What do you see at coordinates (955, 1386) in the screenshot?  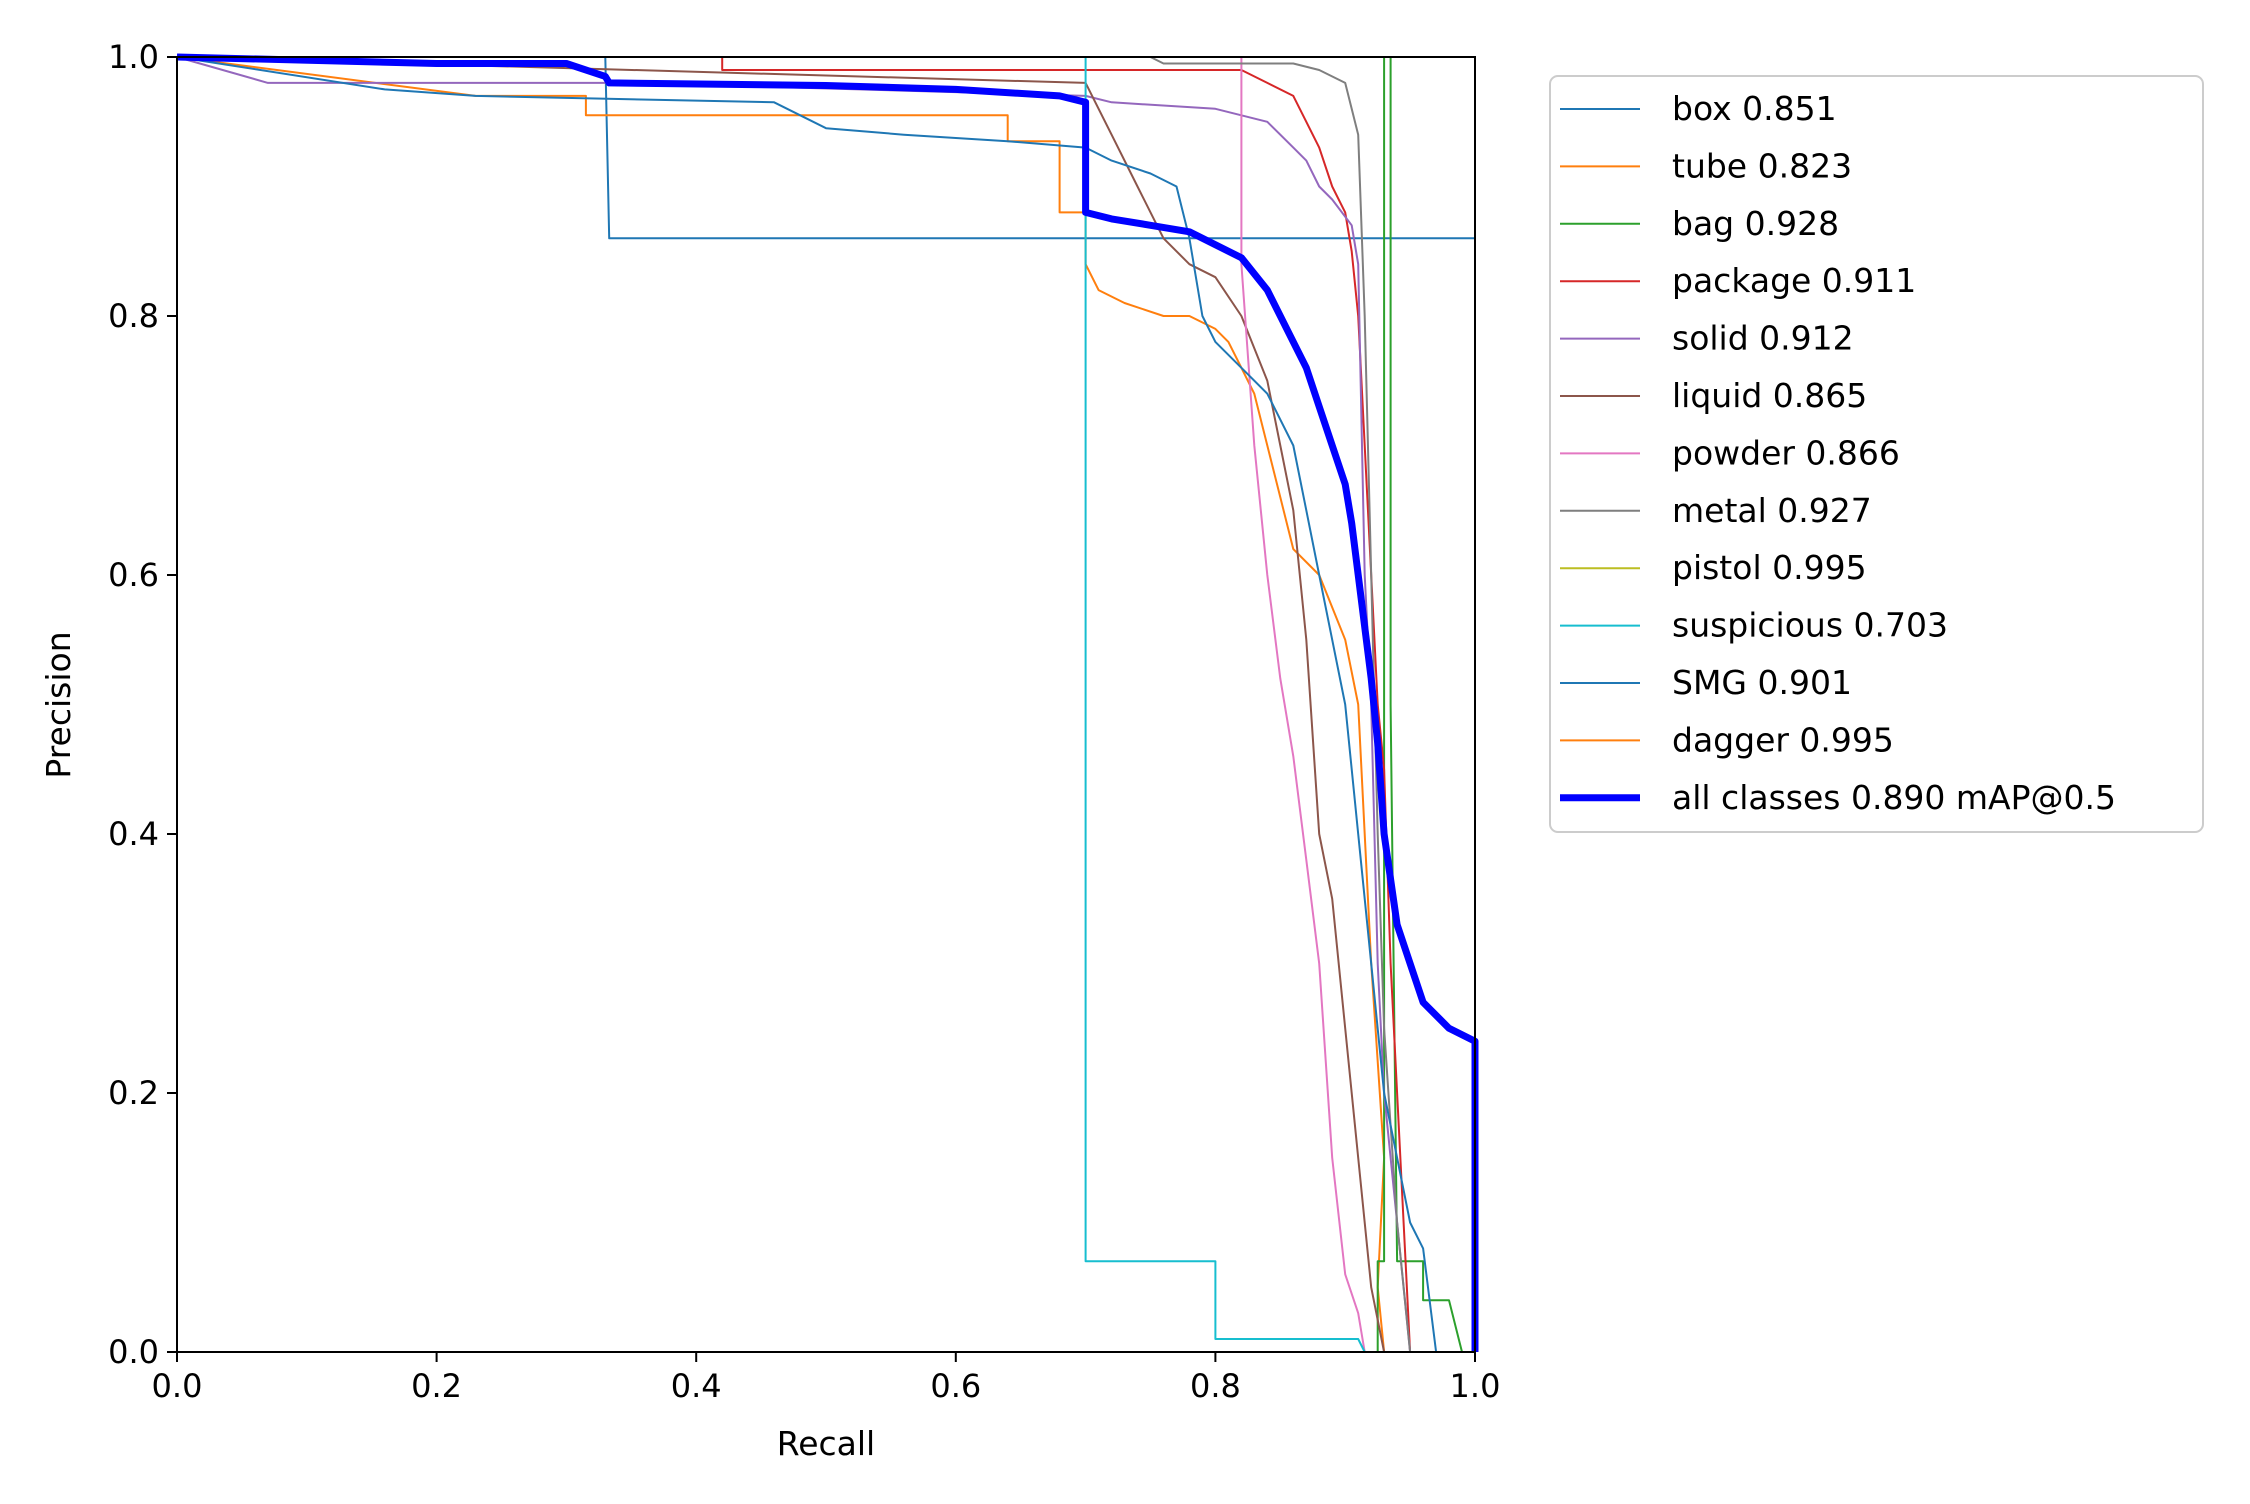 I see `x-tick-label: 0.6` at bounding box center [955, 1386].